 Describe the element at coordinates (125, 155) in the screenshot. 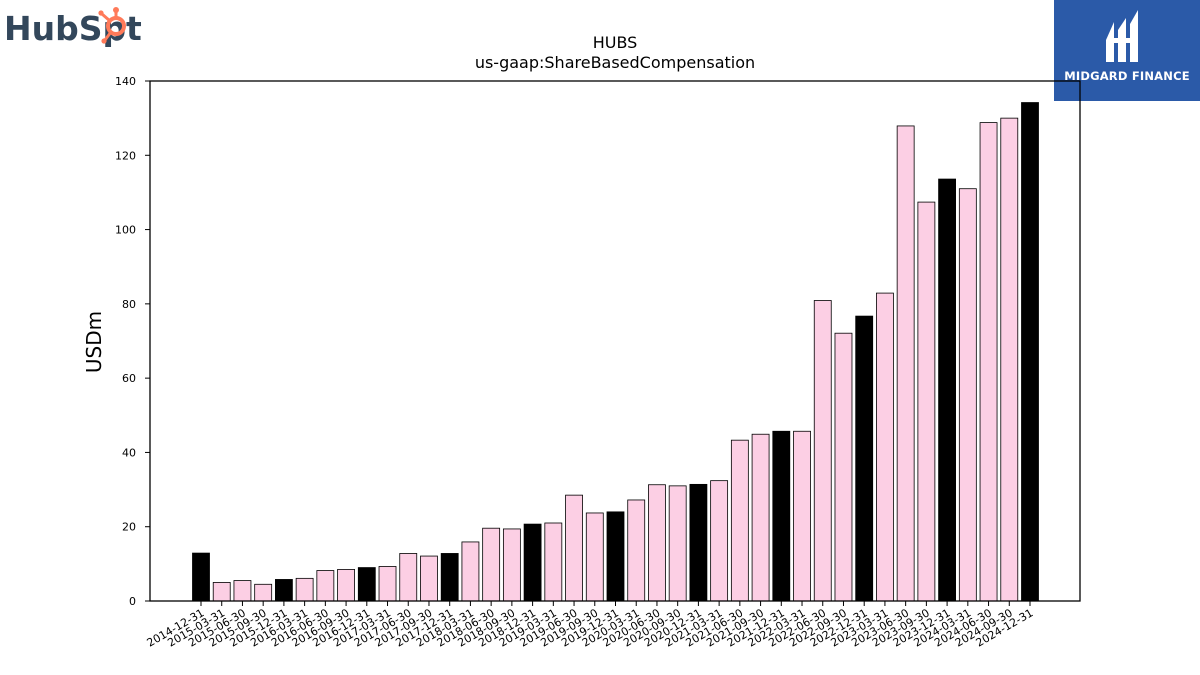

I see `y-tick-label: 120` at that location.